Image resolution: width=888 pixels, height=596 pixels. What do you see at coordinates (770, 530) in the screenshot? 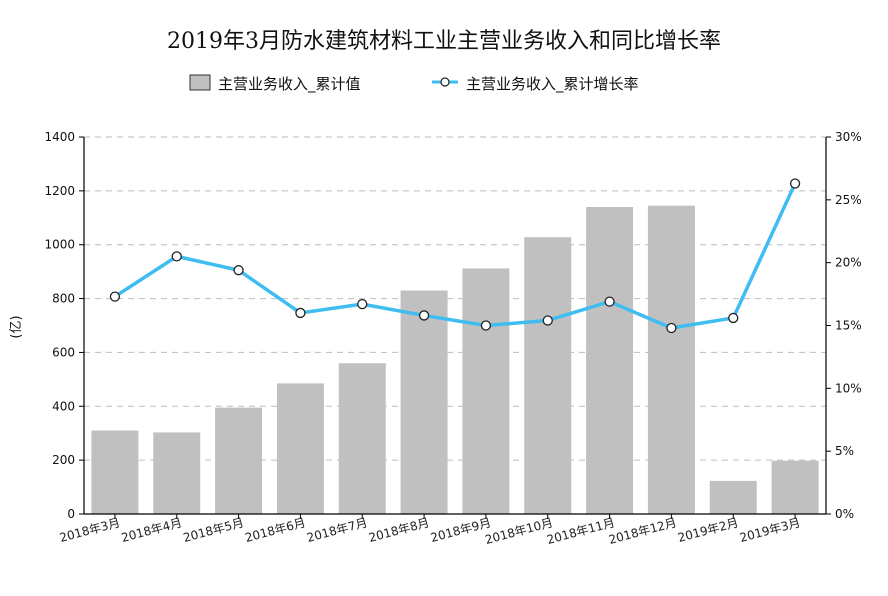
I see `x-tick-label: 2019年3月` at bounding box center [770, 530].